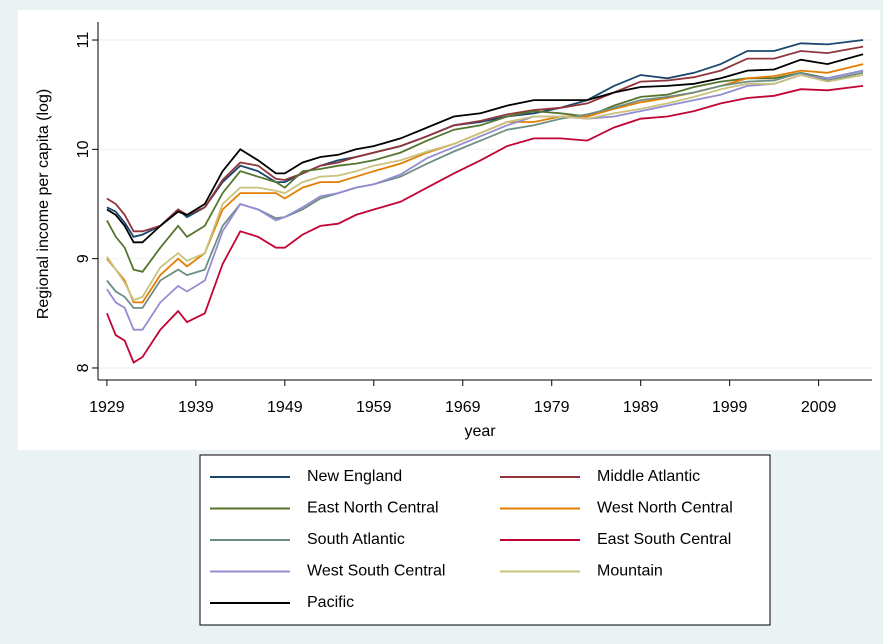 The height and width of the screenshot is (644, 883). Describe the element at coordinates (83, 40) in the screenshot. I see `y-tick-label: 11` at that location.